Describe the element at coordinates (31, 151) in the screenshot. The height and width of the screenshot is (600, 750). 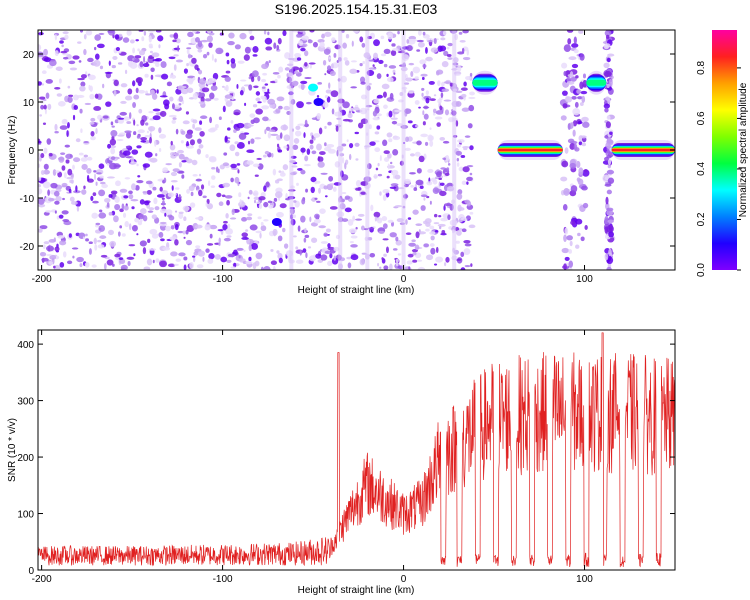
I see `y-tick-label: 0` at that location.